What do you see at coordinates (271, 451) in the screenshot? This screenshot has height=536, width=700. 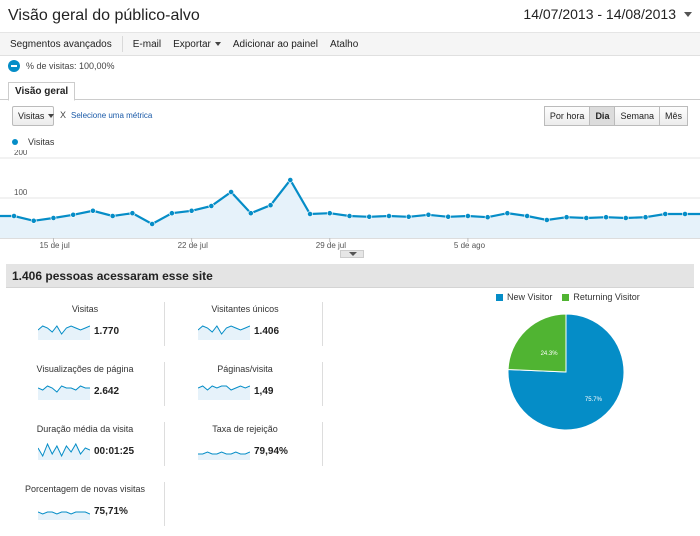 I see `metric-value: 79,94%` at bounding box center [271, 451].